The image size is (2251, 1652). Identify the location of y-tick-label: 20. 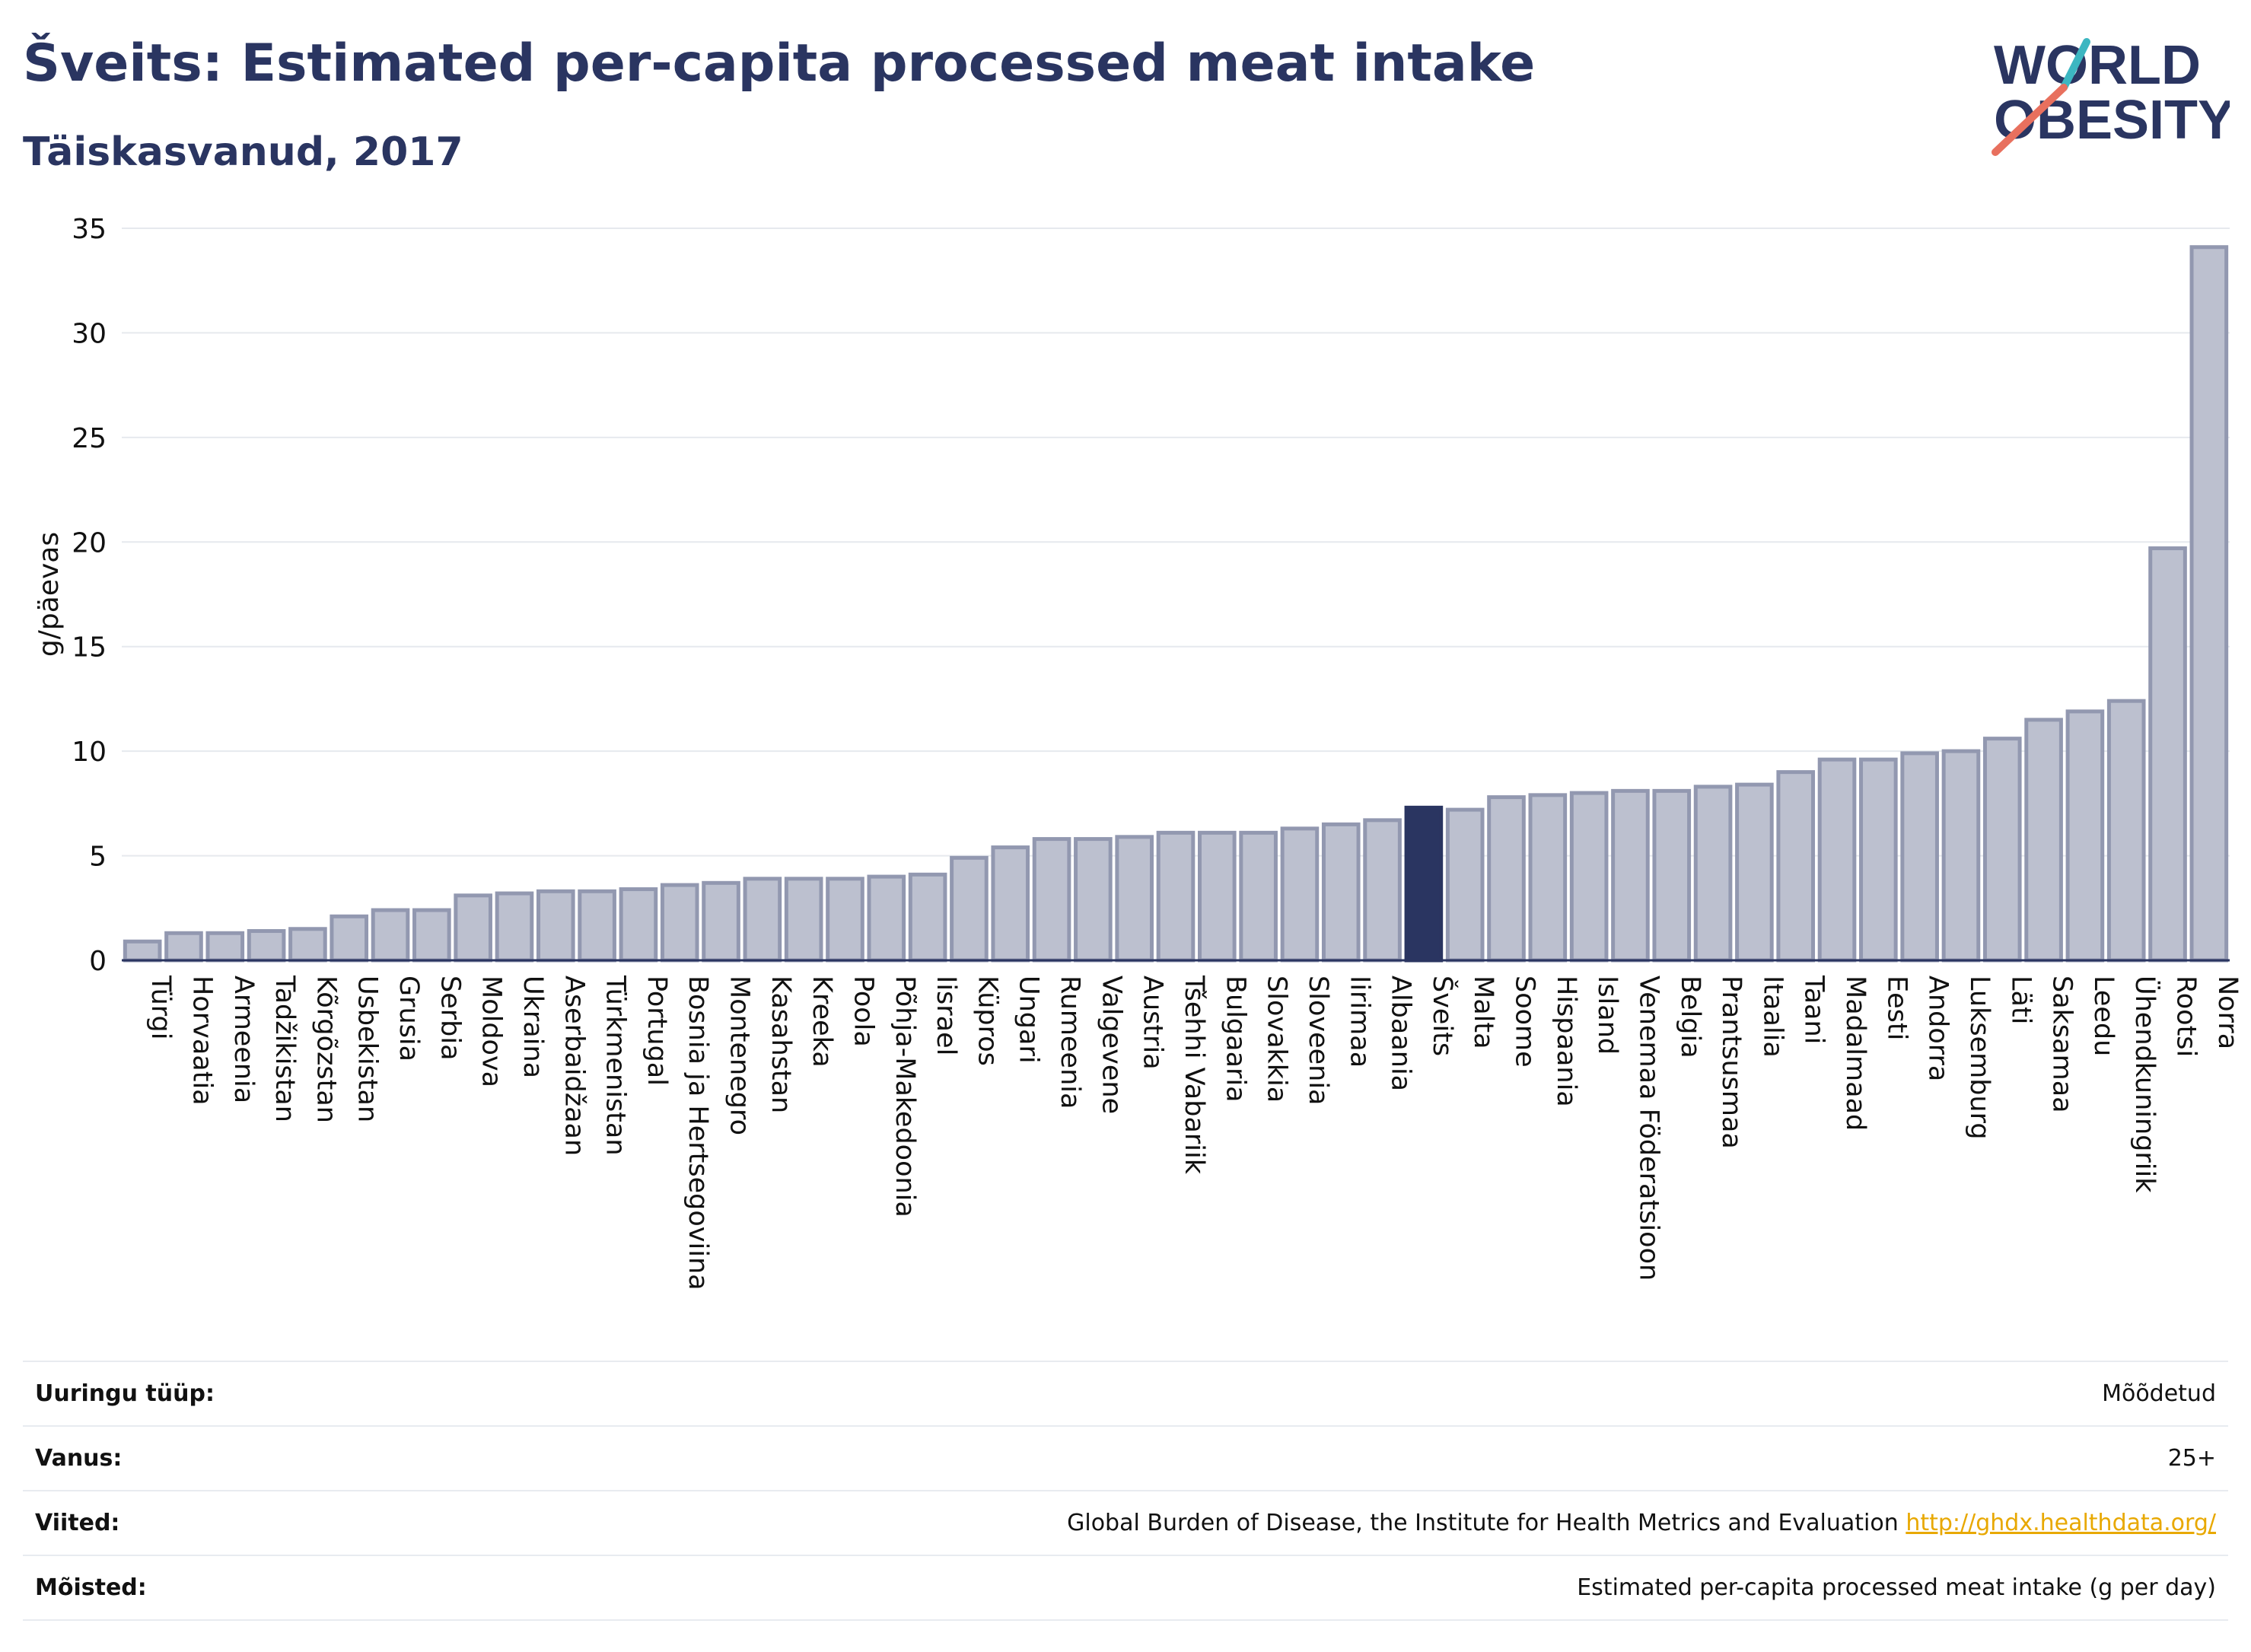
(89, 543).